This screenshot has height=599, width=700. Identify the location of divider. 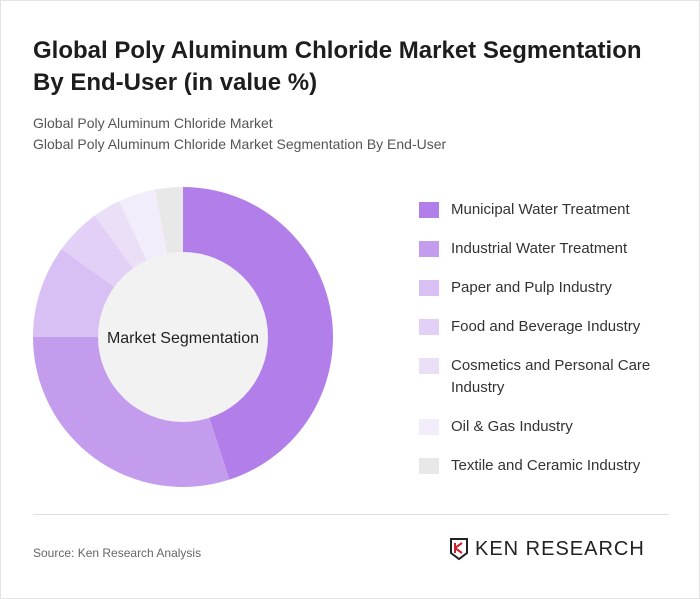
(351, 514).